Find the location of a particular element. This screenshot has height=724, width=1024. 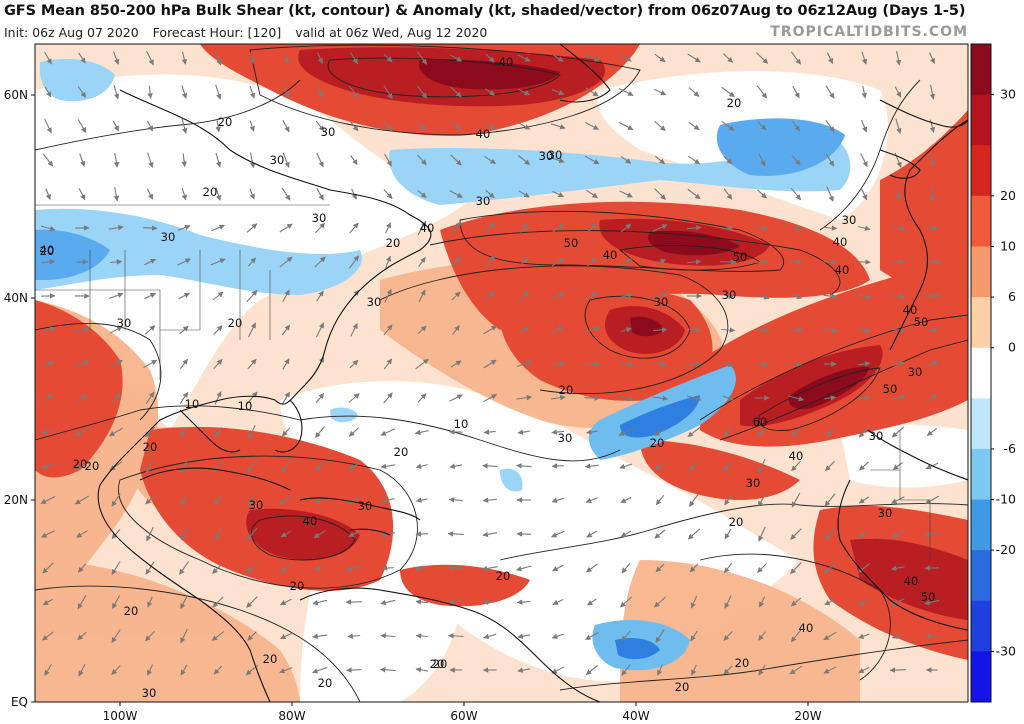

colorbar-tick-label: -6 is located at coordinates (1010, 448).